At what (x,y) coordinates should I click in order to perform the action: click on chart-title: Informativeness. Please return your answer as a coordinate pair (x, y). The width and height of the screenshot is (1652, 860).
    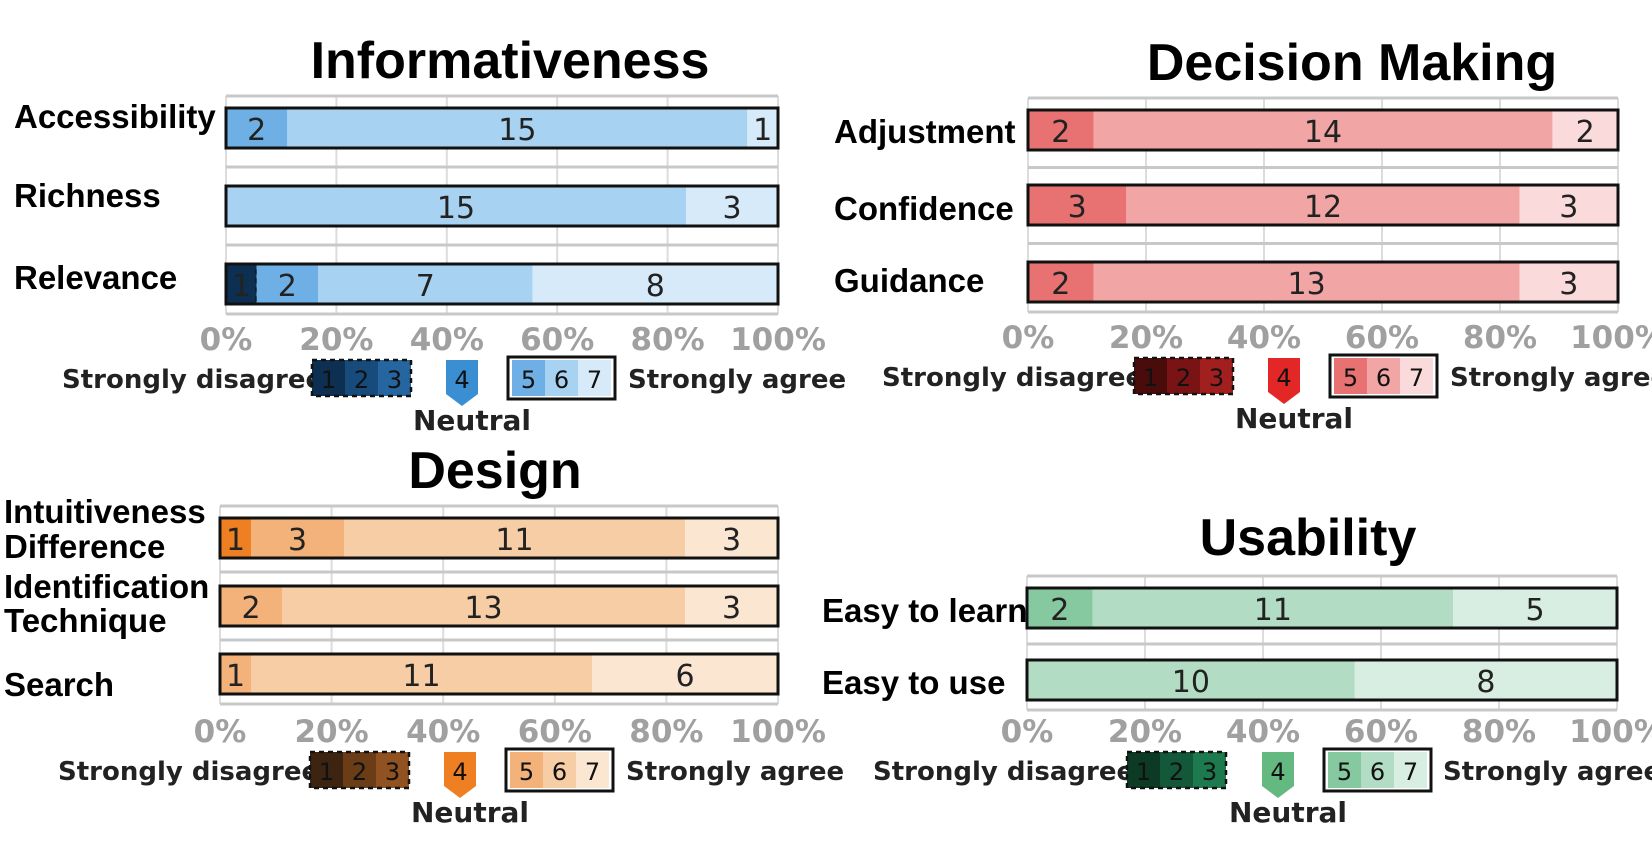
    Looking at the image, I should click on (510, 61).